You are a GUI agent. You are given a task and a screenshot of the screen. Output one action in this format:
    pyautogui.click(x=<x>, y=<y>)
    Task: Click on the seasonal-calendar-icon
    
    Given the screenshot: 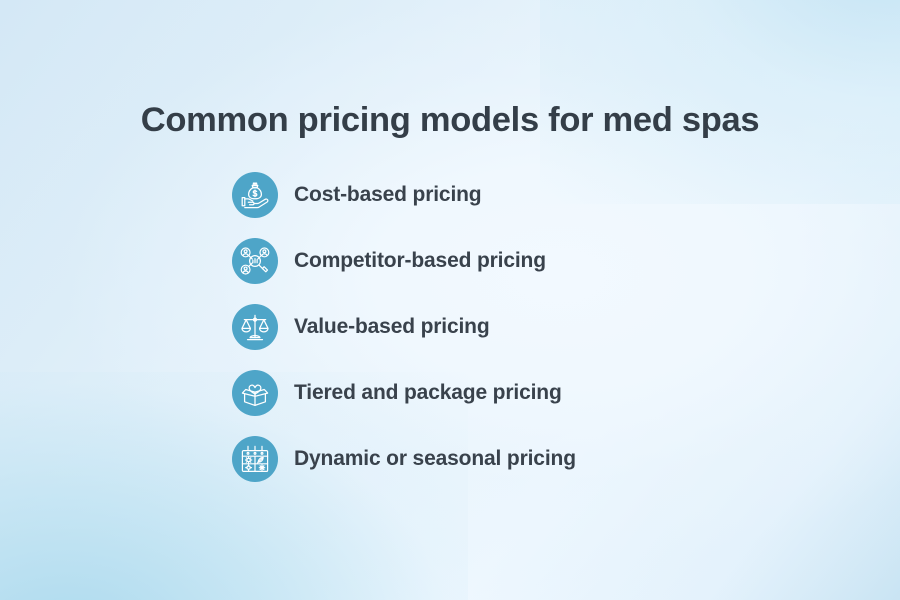 What is the action you would take?
    pyautogui.click(x=255, y=459)
    